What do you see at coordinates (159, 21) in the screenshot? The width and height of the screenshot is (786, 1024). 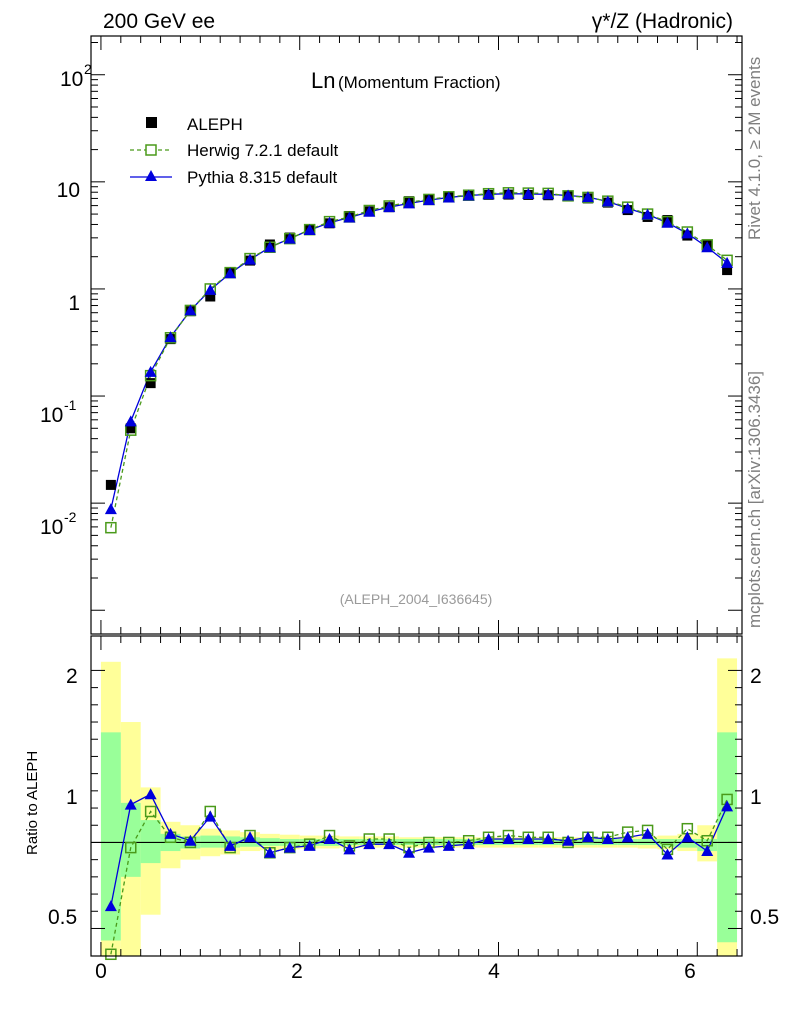 I see `header-left-label: 200 GeV ee` at bounding box center [159, 21].